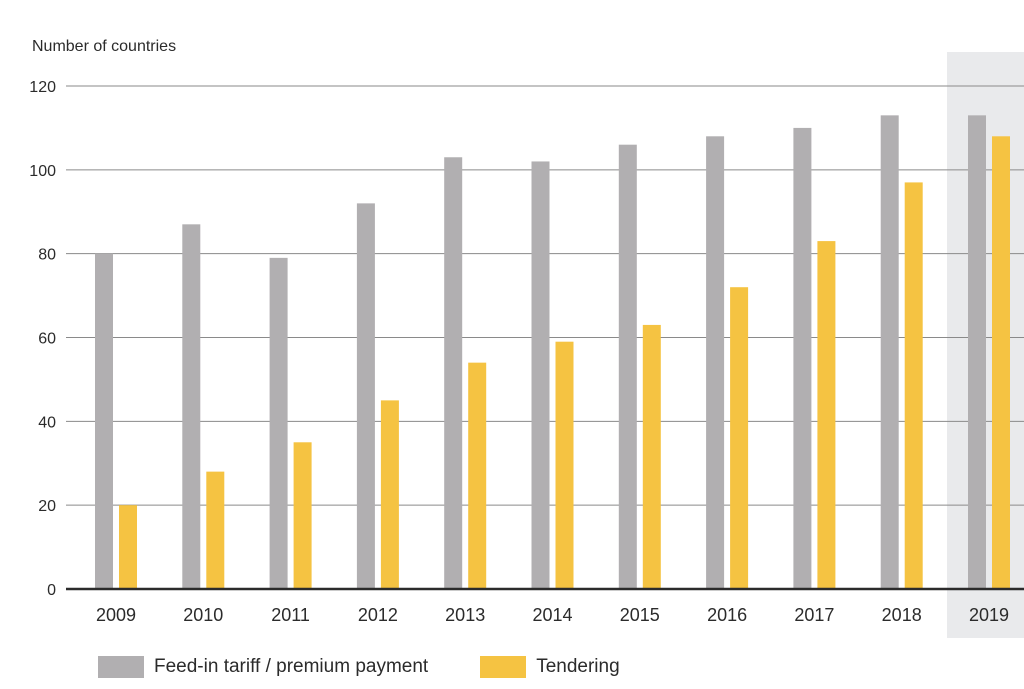 This screenshot has height=689, width=1024. What do you see at coordinates (215, 530) in the screenshot?
I see `bar-tendering-2010` at bounding box center [215, 530].